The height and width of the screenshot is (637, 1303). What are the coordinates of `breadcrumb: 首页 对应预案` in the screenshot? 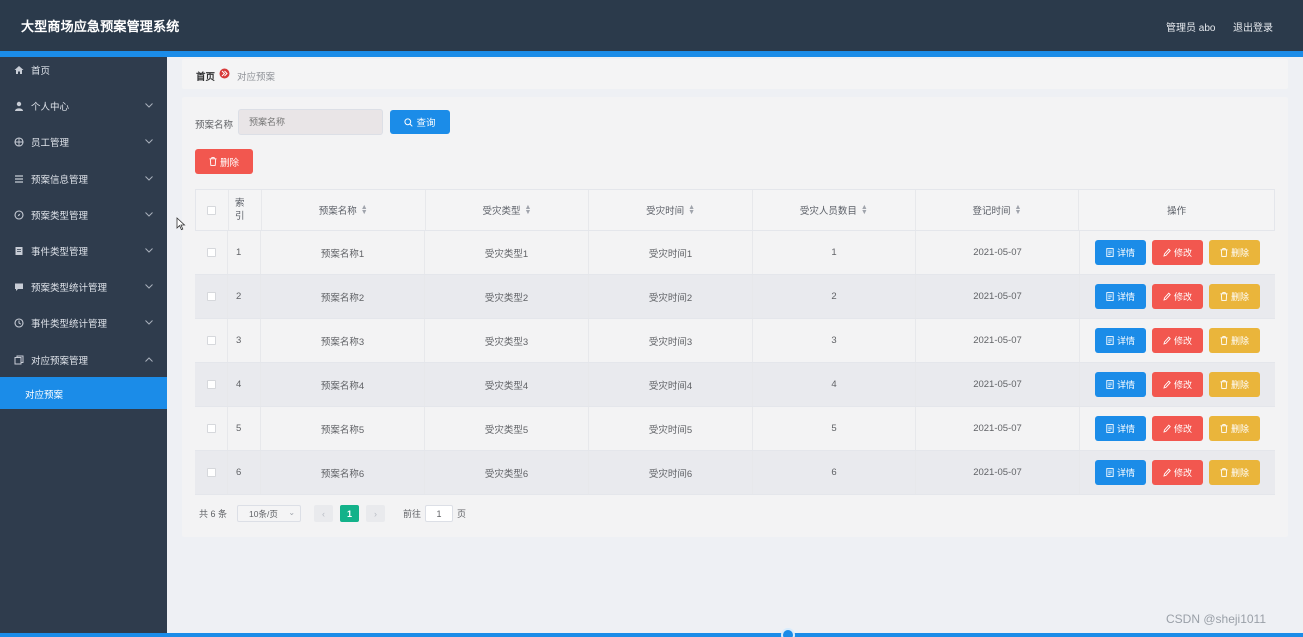 It's located at (735, 74).